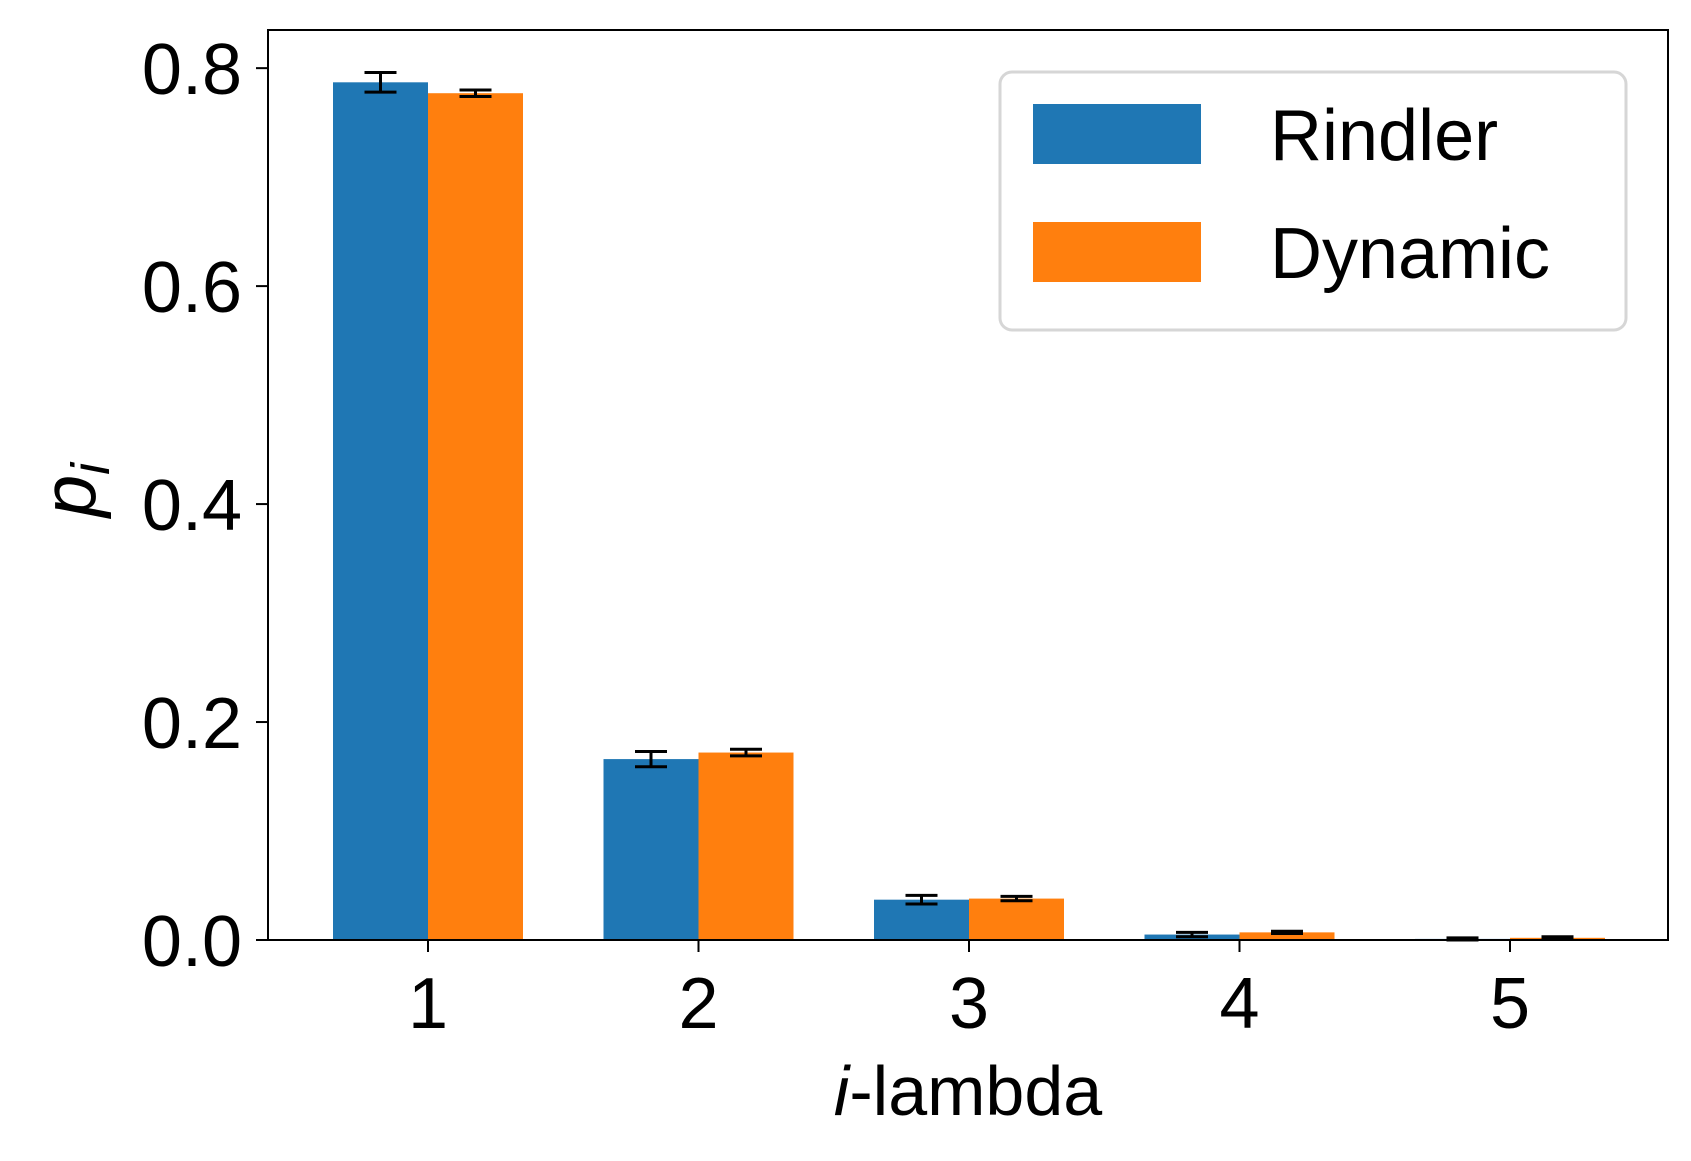 Image resolution: width=1691 pixels, height=1161 pixels. What do you see at coordinates (69, 497) in the screenshot?
I see `y-axis-label-main: p` at bounding box center [69, 497].